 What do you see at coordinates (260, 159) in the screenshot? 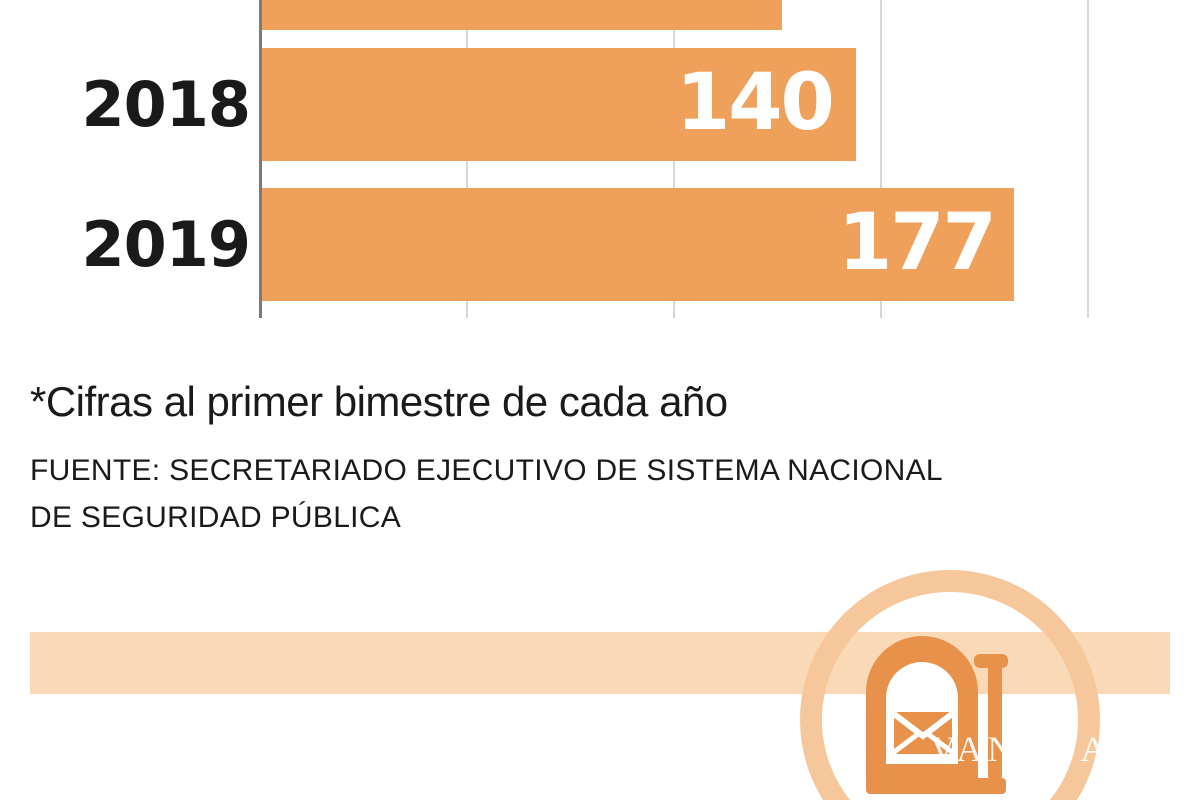
I see `y-axis-line` at bounding box center [260, 159].